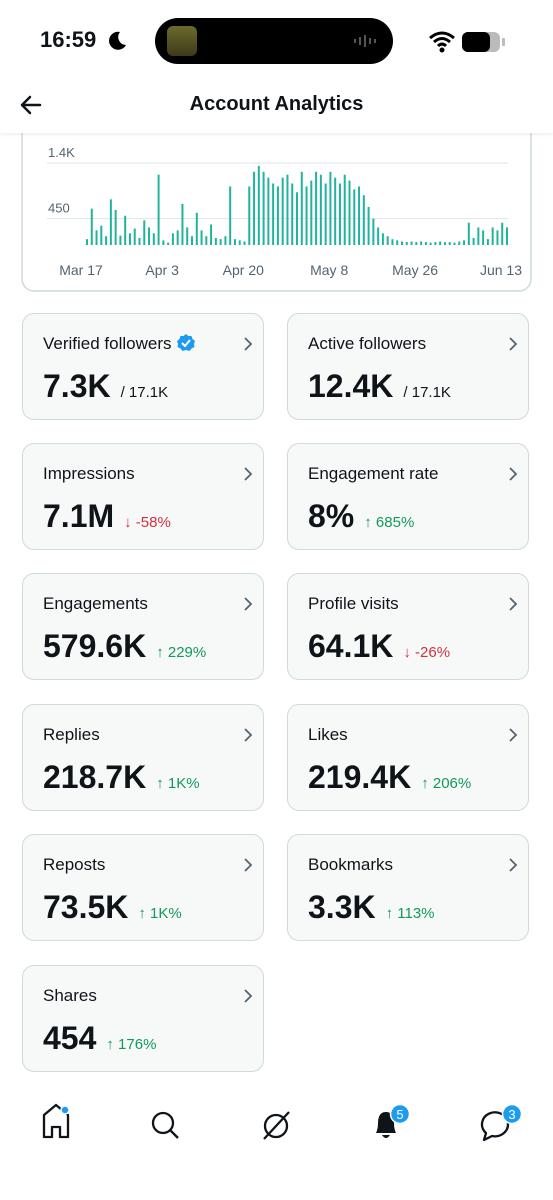  I want to click on stat-card: Engagements 579.6K ↑ 229%, so click(143, 626).